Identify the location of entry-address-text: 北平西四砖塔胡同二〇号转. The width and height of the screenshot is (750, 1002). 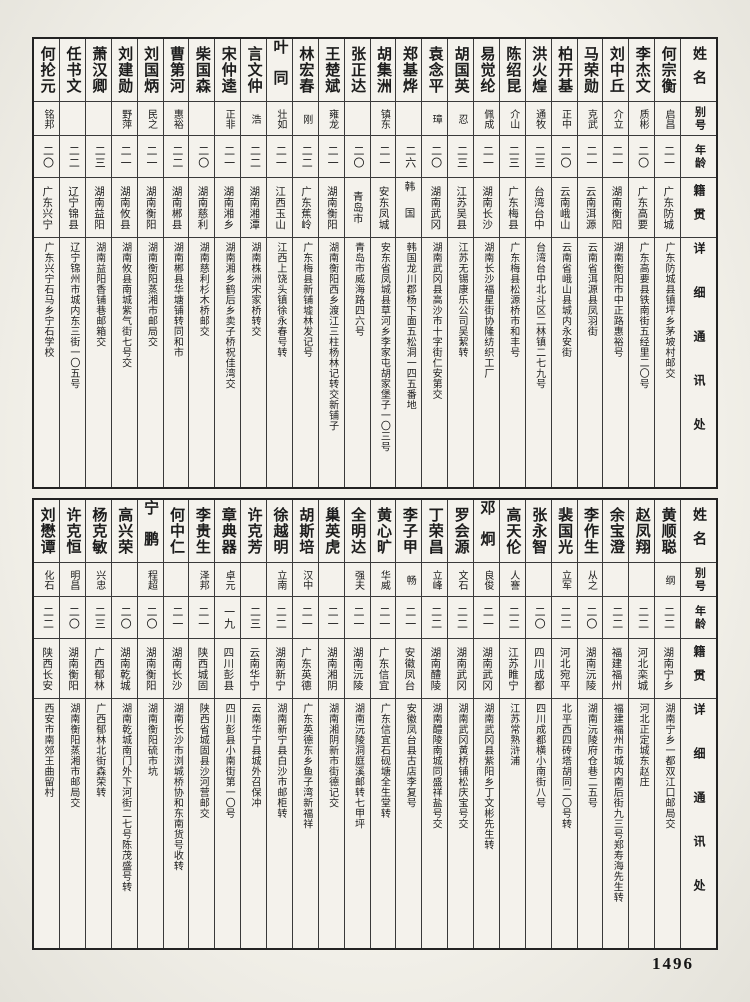
(565, 766).